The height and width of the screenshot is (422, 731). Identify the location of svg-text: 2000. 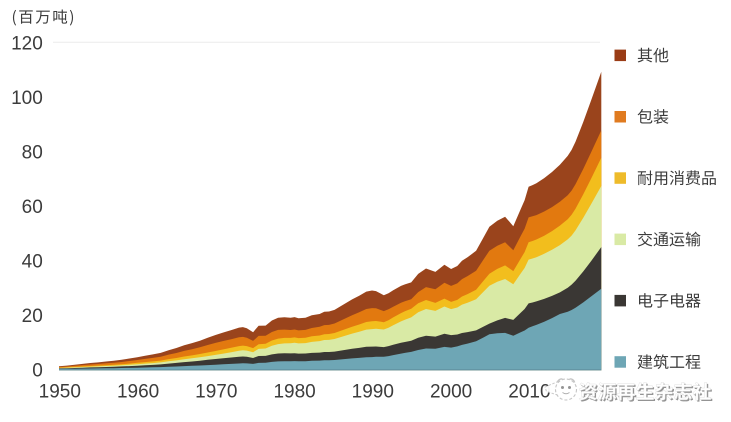
(451, 392).